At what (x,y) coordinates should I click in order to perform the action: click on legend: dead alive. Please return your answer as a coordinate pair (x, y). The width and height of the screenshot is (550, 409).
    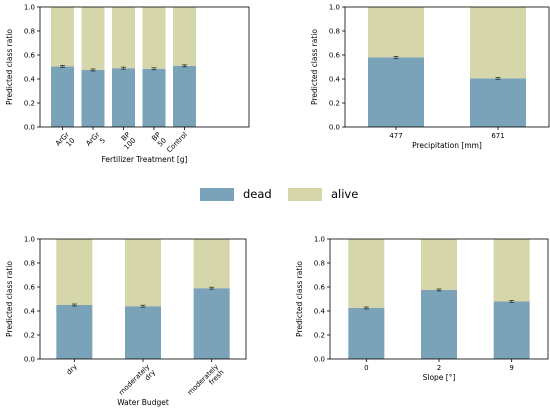
    Looking at the image, I should click on (279, 194).